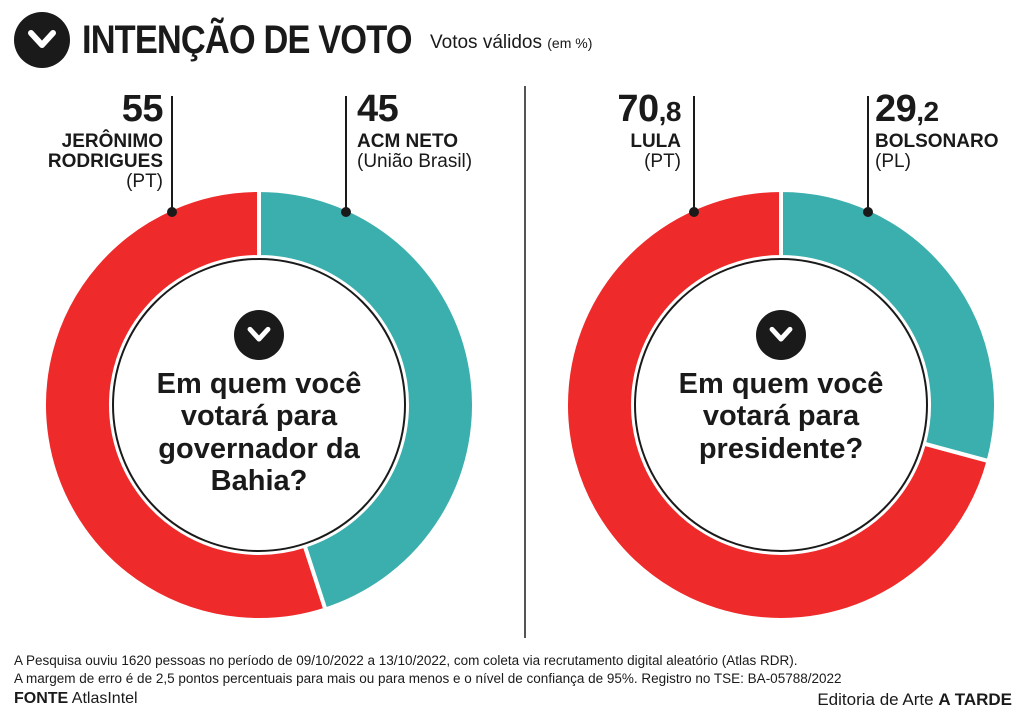  I want to click on subtitle-text: Votos válidos, so click(486, 42).